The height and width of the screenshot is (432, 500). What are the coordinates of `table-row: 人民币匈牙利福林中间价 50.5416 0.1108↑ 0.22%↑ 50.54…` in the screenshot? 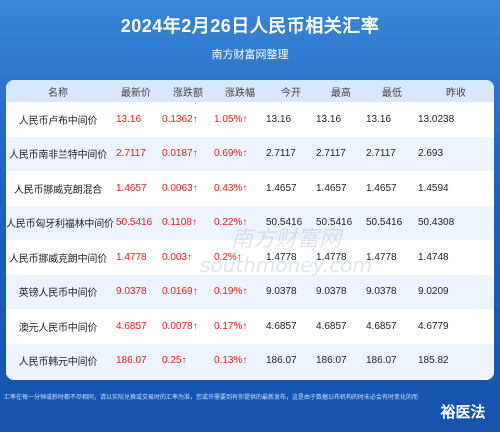 It's located at (250, 222).